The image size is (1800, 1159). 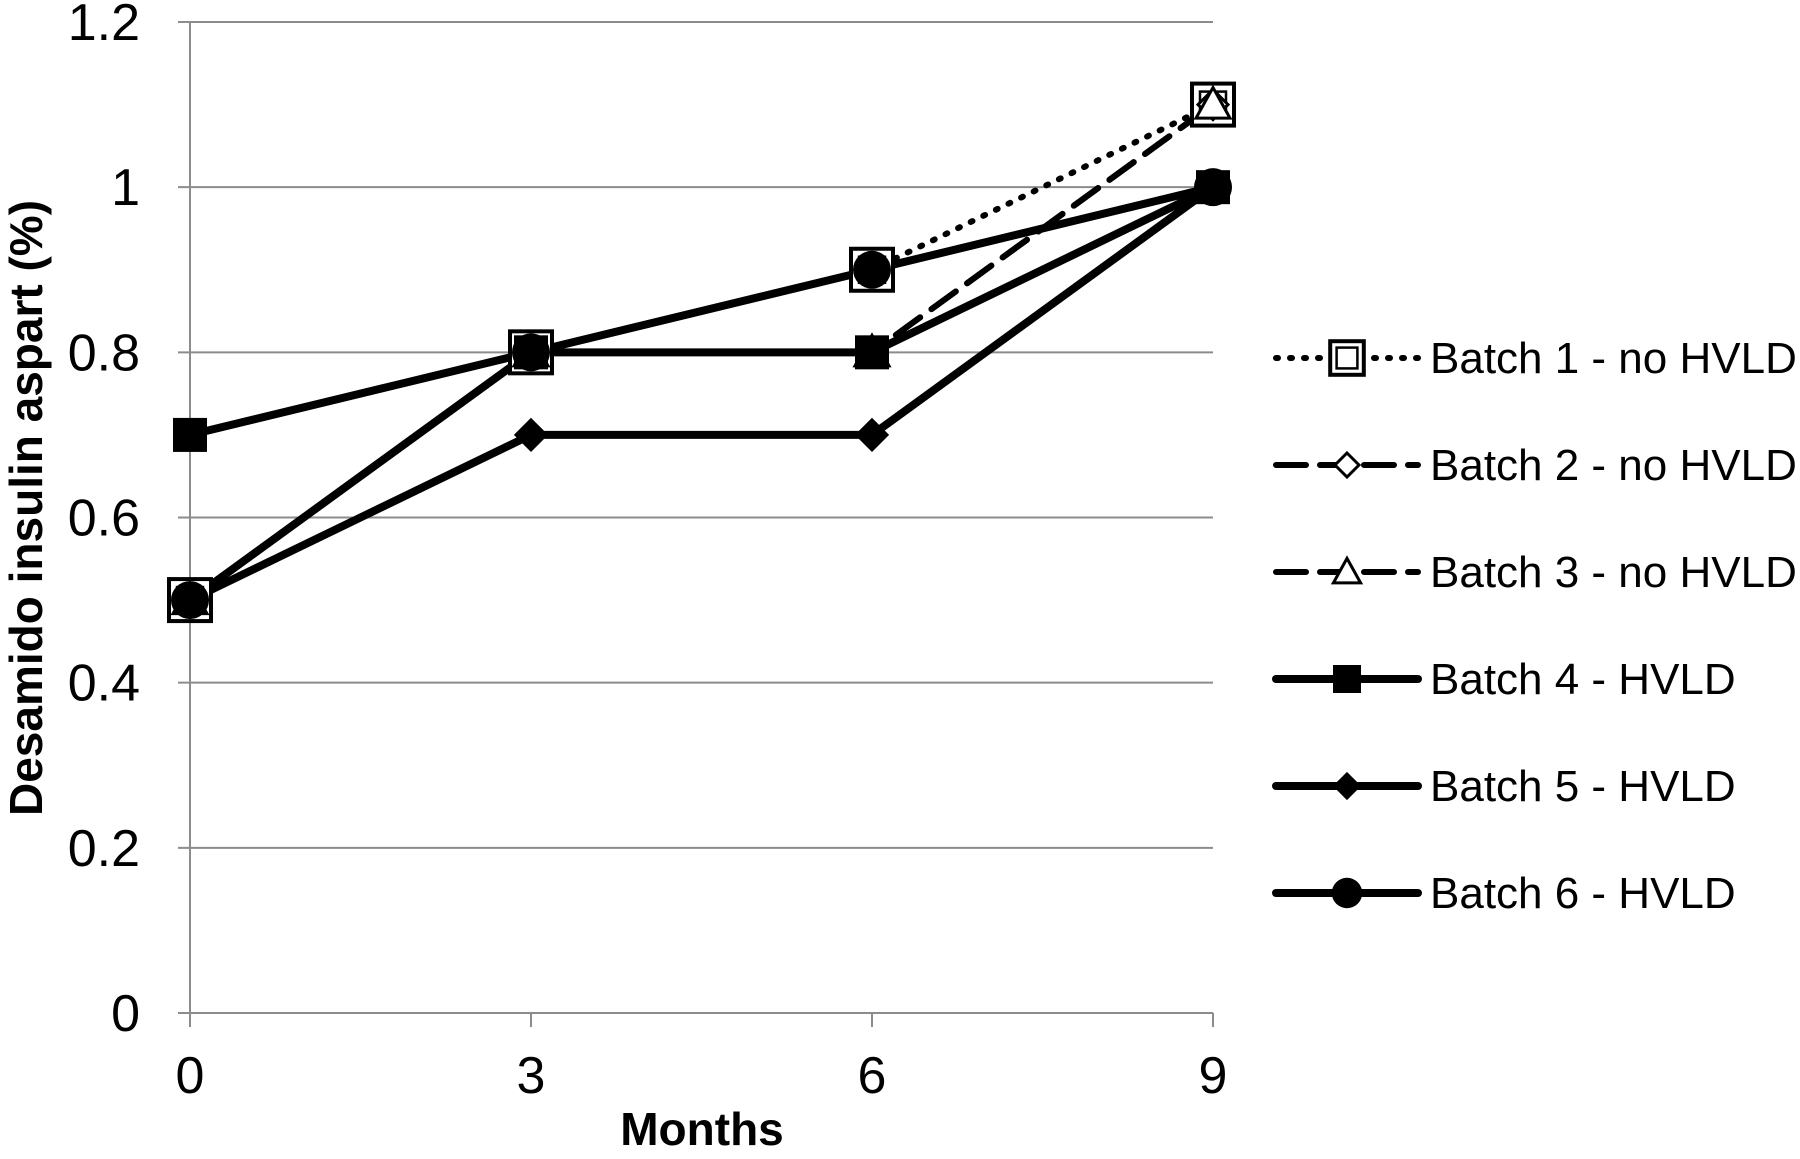 I want to click on y-axis-title: Desamido insulin aspart (%), so click(x=26, y=508).